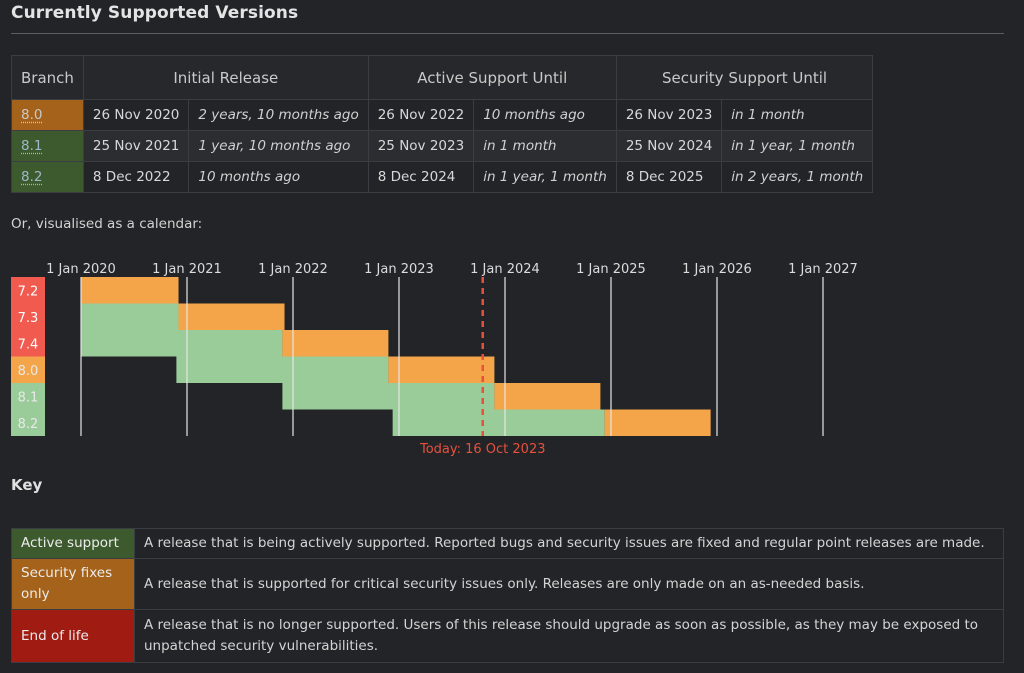 This screenshot has width=1024, height=673. I want to click on branch-label-7.2: 7.2, so click(28, 291).